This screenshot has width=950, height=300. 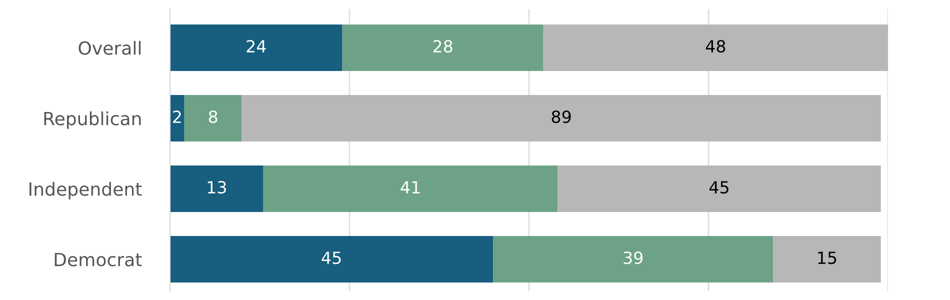 I want to click on data-label: 28, so click(x=442, y=46).